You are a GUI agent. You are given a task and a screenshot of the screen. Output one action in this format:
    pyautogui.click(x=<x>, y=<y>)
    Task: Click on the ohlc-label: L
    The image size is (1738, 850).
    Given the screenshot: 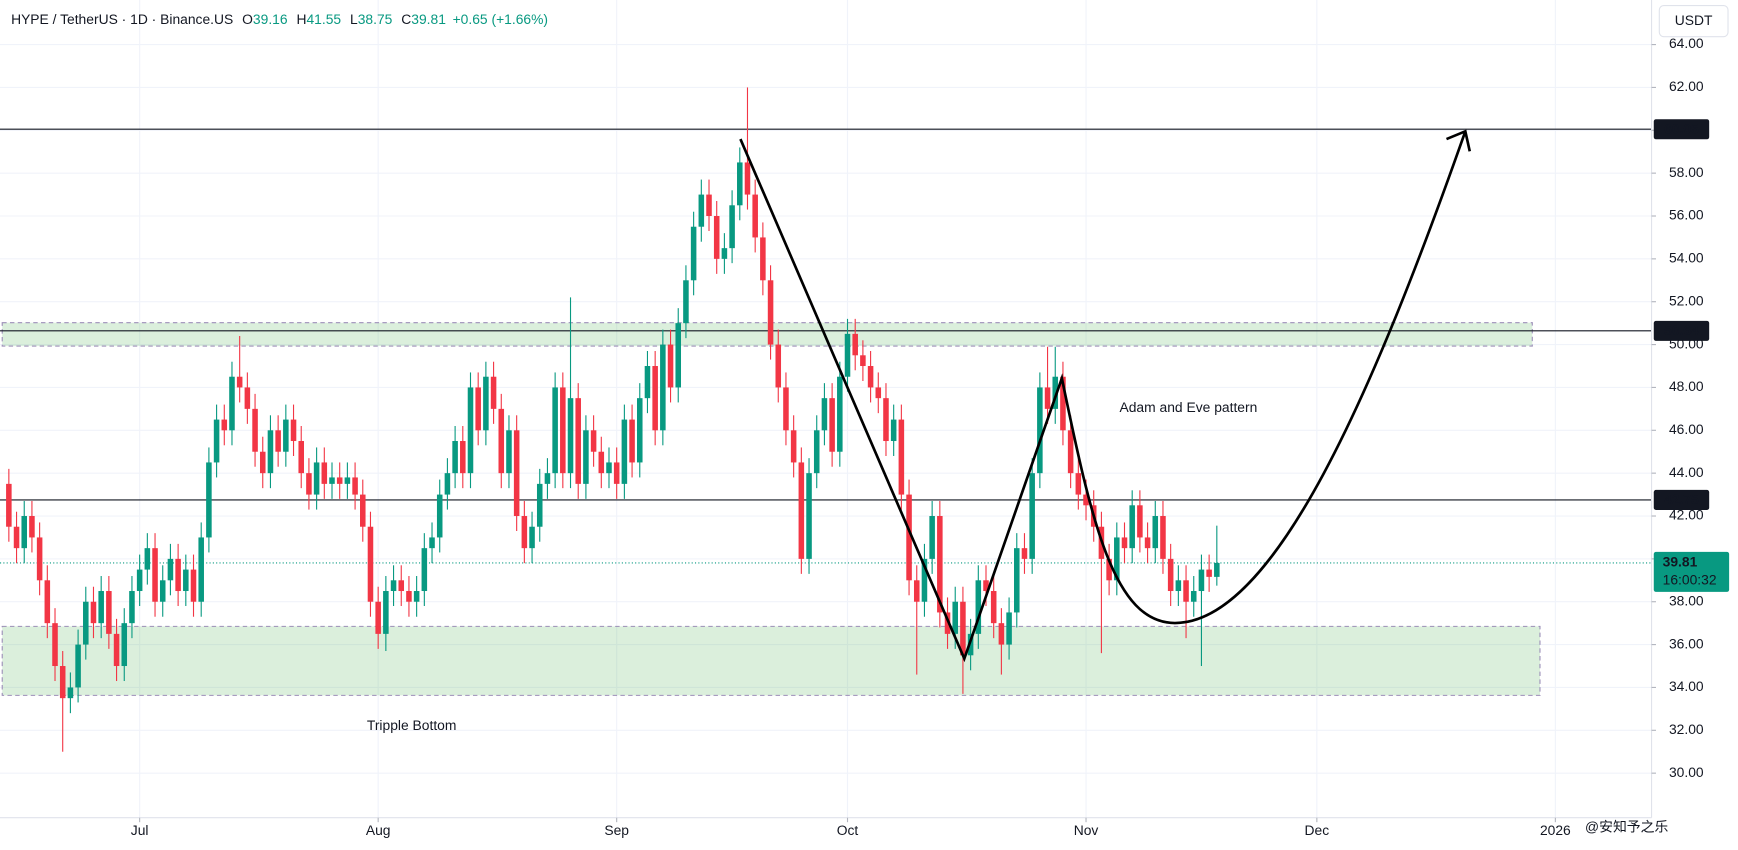 What is the action you would take?
    pyautogui.click(x=354, y=19)
    